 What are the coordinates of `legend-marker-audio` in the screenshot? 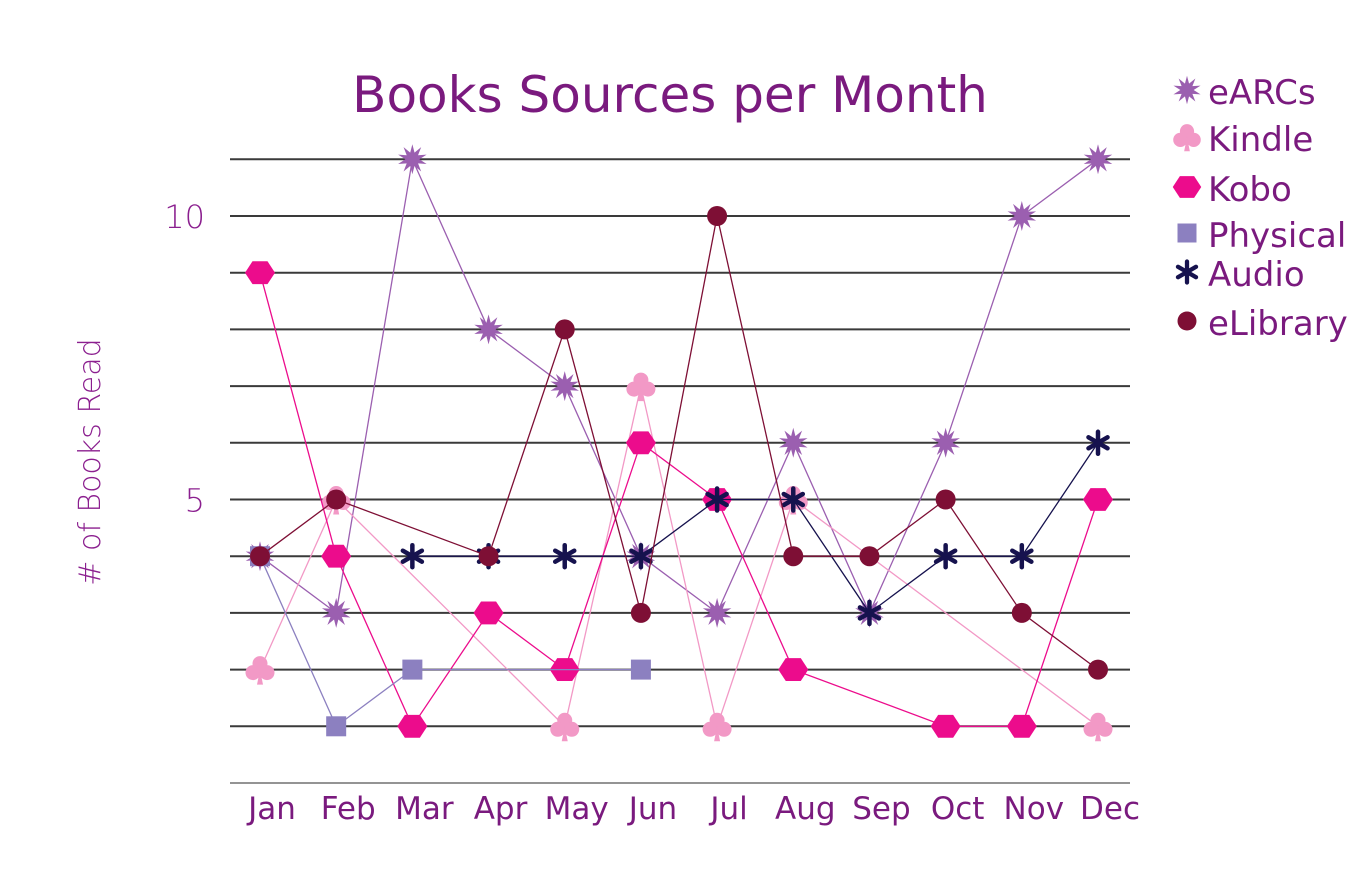 It's located at (1187, 272).